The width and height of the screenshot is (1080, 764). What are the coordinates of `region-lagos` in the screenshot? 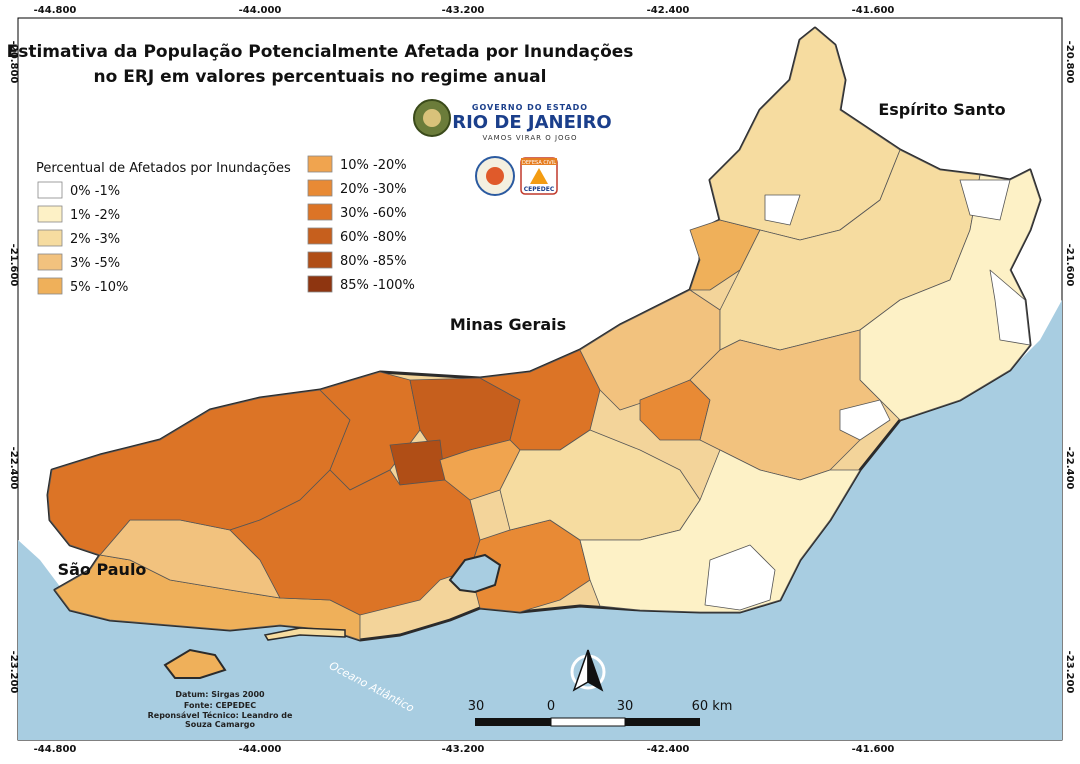 It's located at (720, 531).